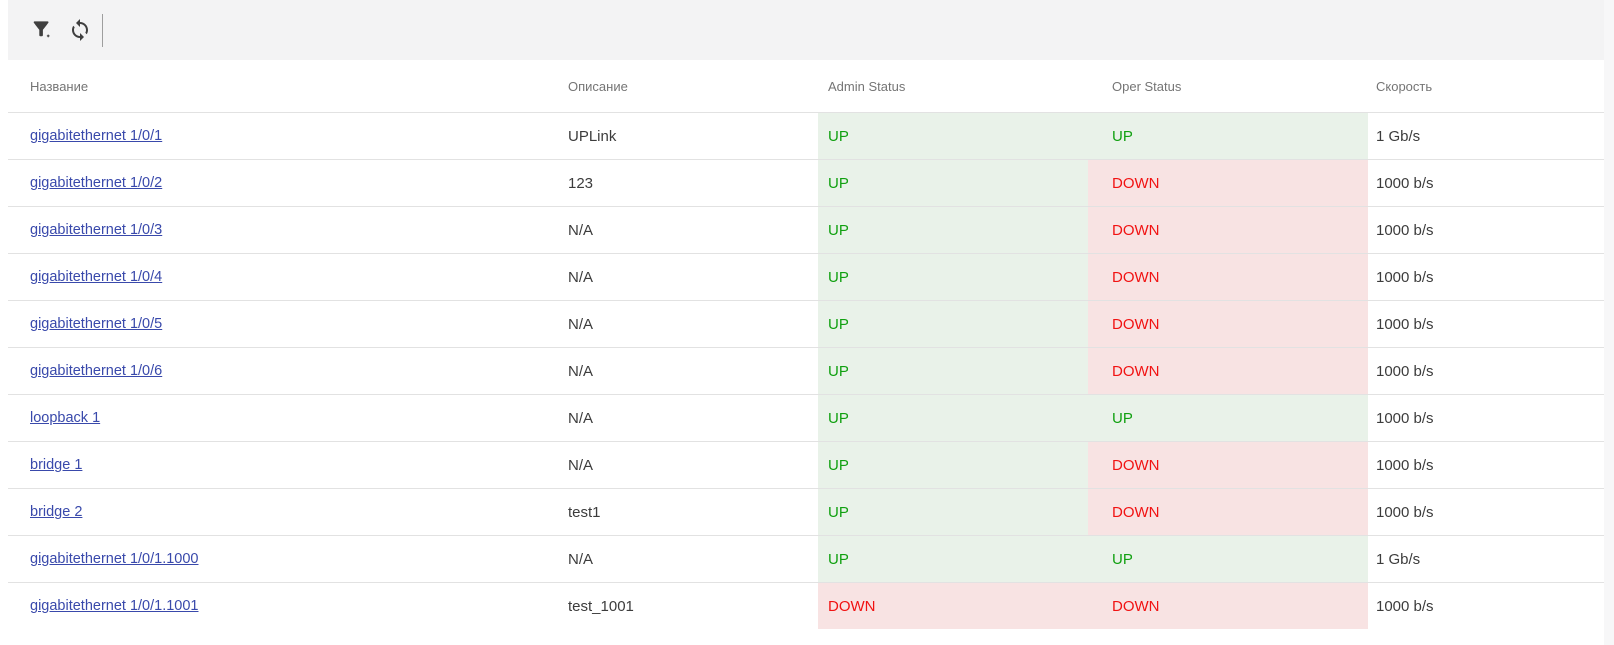 The image size is (1614, 645). What do you see at coordinates (284, 371) in the screenshot?
I see `interface-name-cell: gigabitethernet 1/0/6` at bounding box center [284, 371].